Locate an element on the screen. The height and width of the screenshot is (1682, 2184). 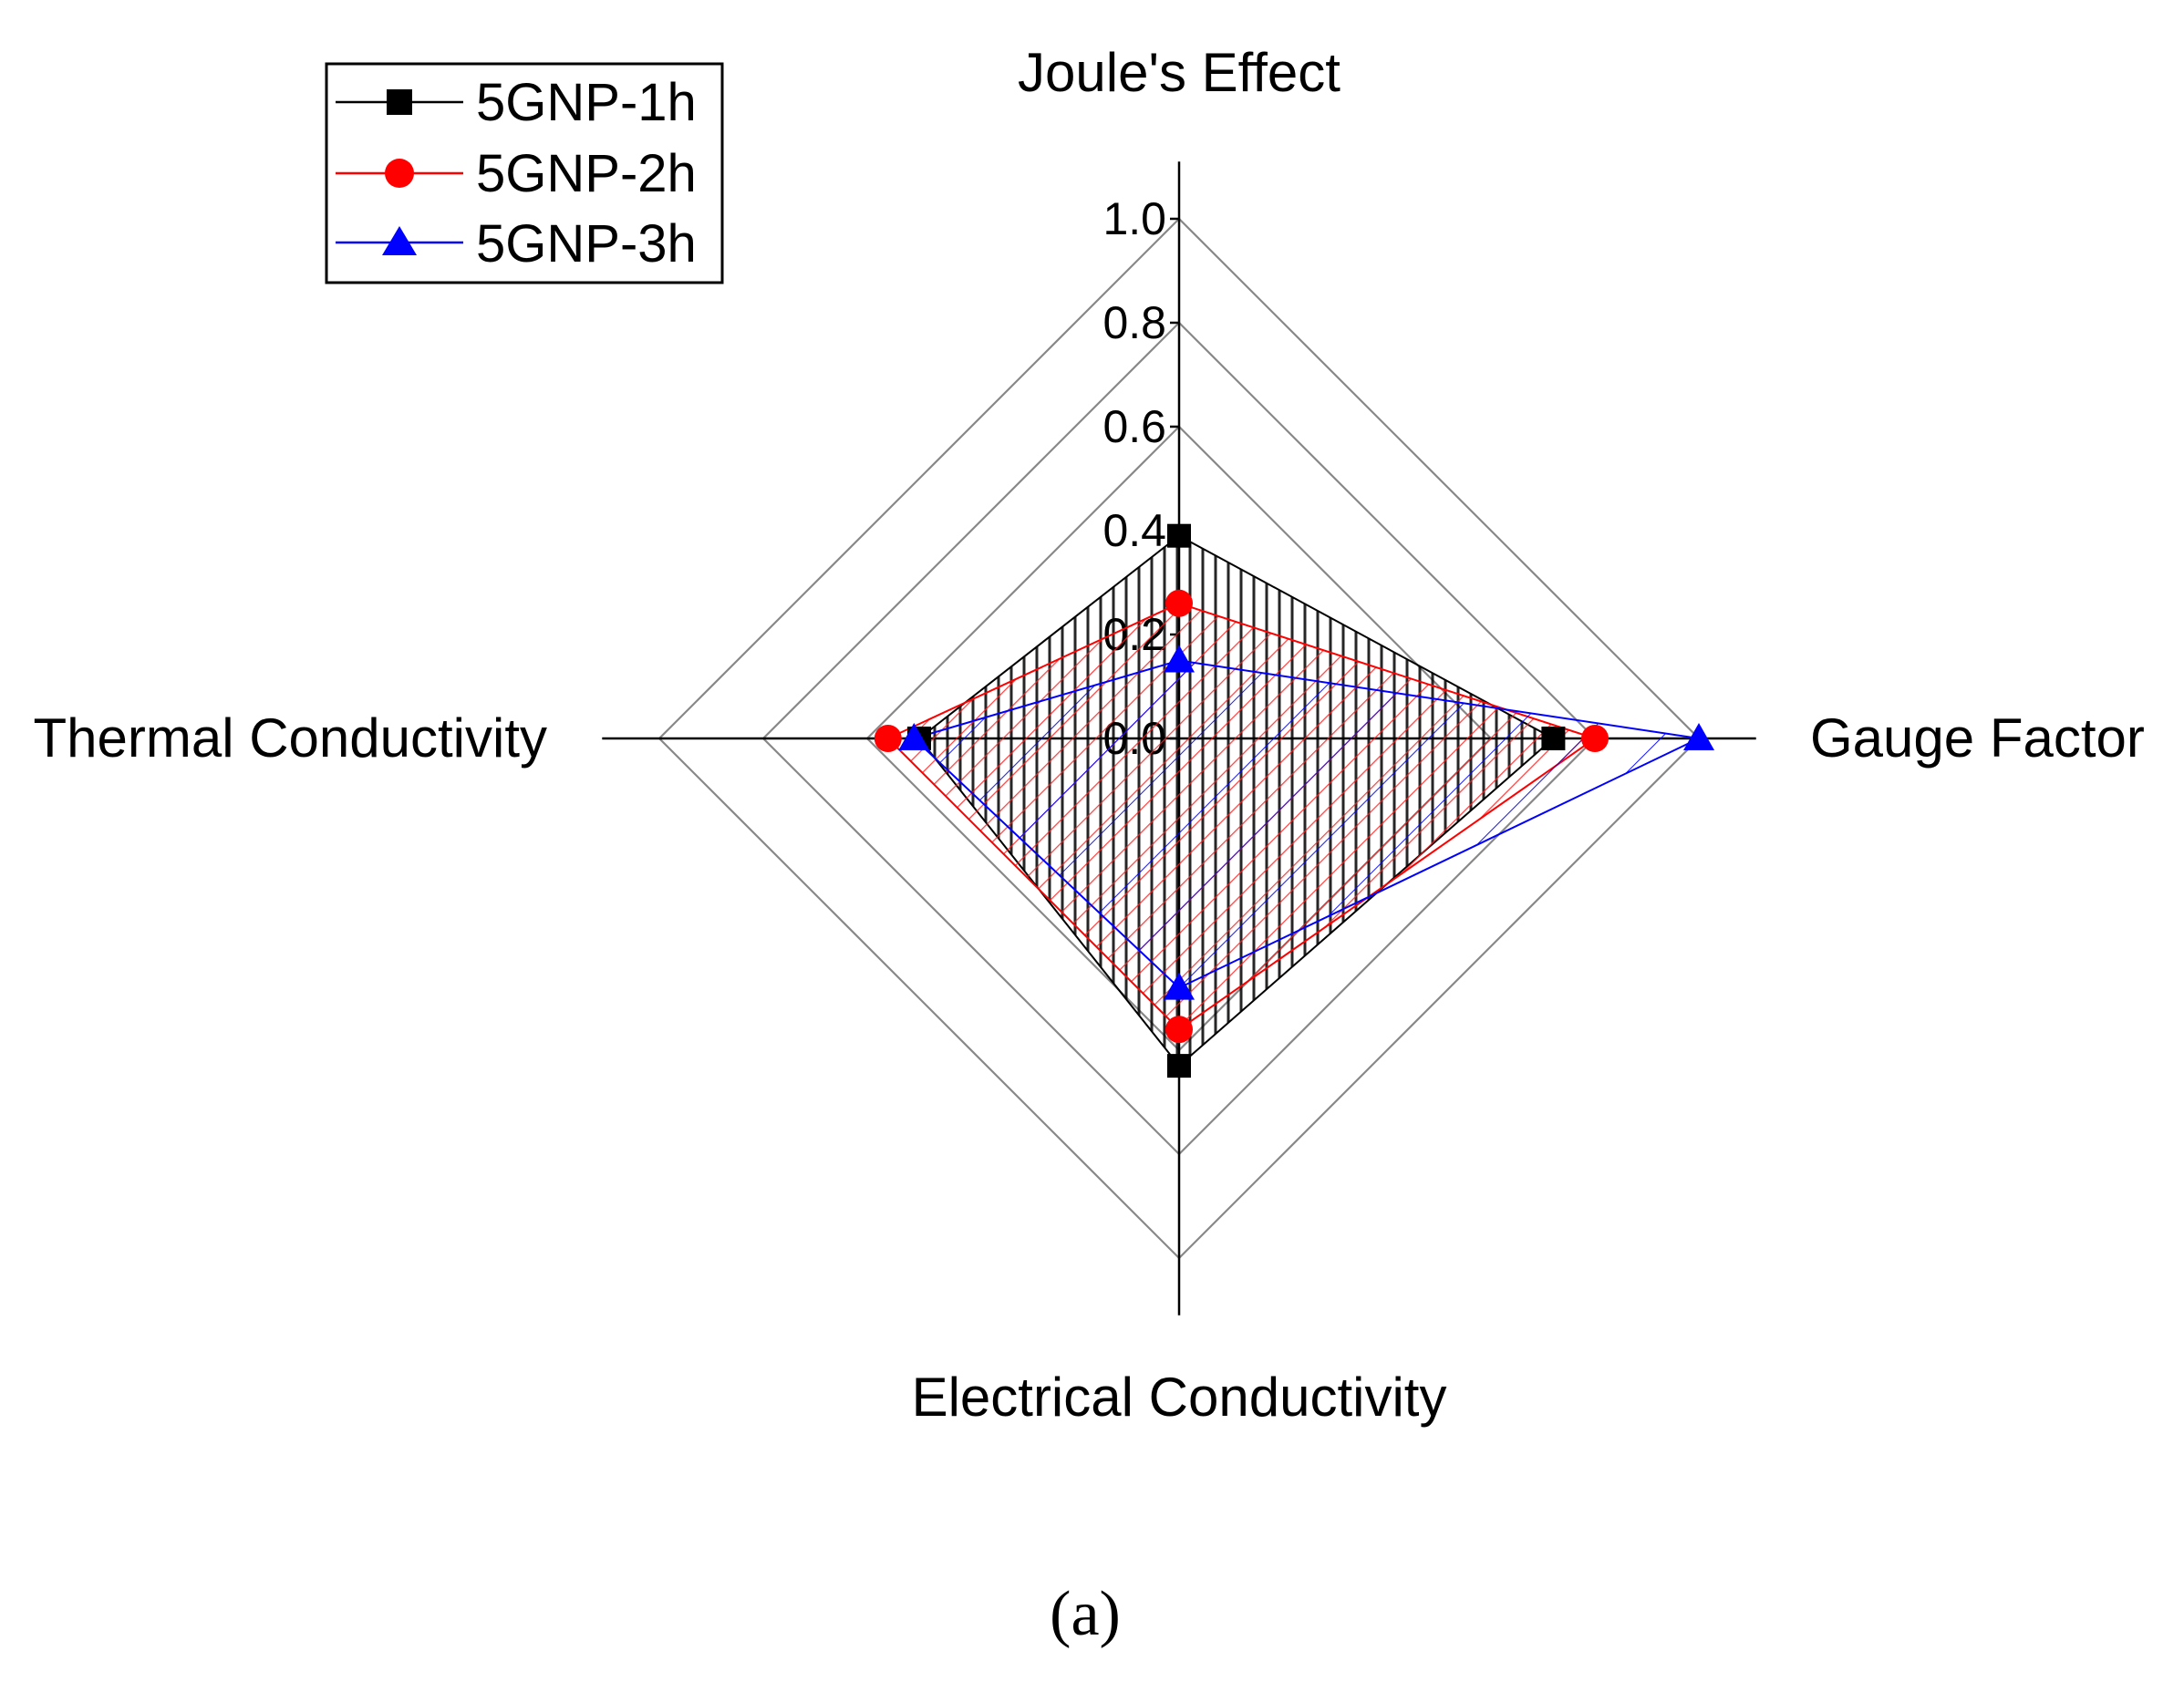
figure-caption: (a) is located at coordinates (1085, 1614).